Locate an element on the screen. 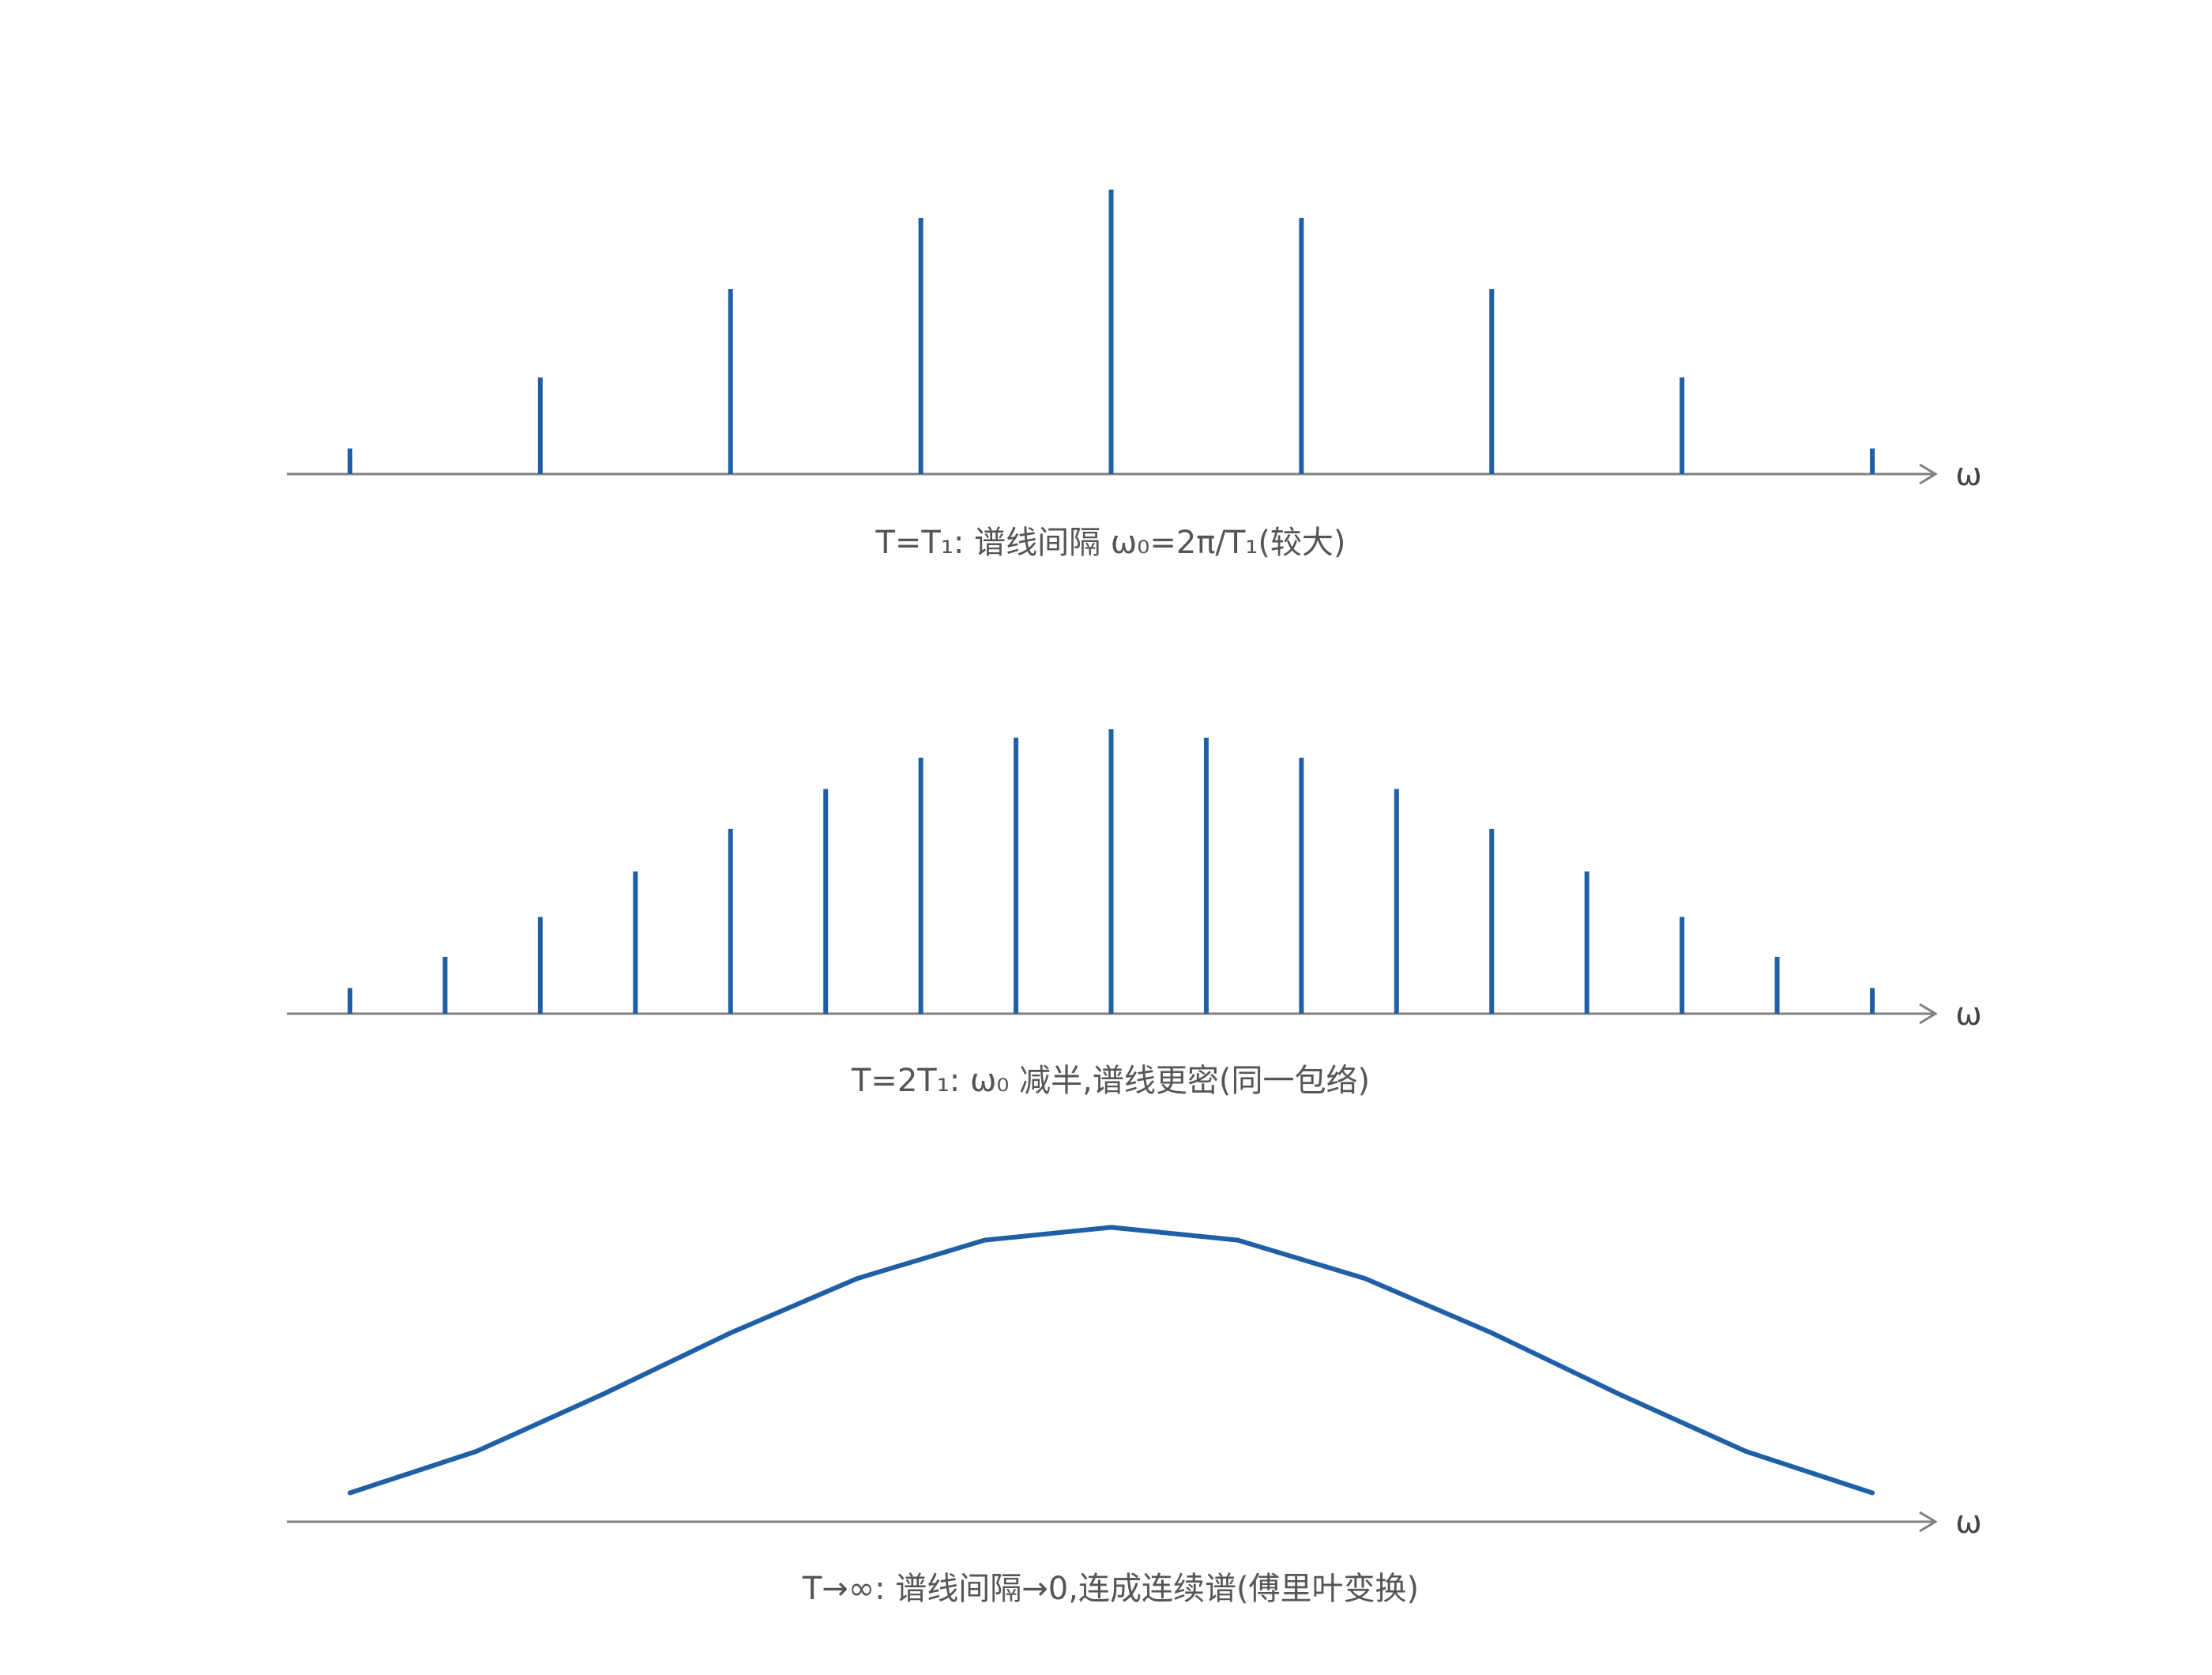 This screenshot has width=2212, height=1675. panel-caption: T→∞: 谱线间隔→0,连成连续谱(傅里叶变换) is located at coordinates (1111, 1589).